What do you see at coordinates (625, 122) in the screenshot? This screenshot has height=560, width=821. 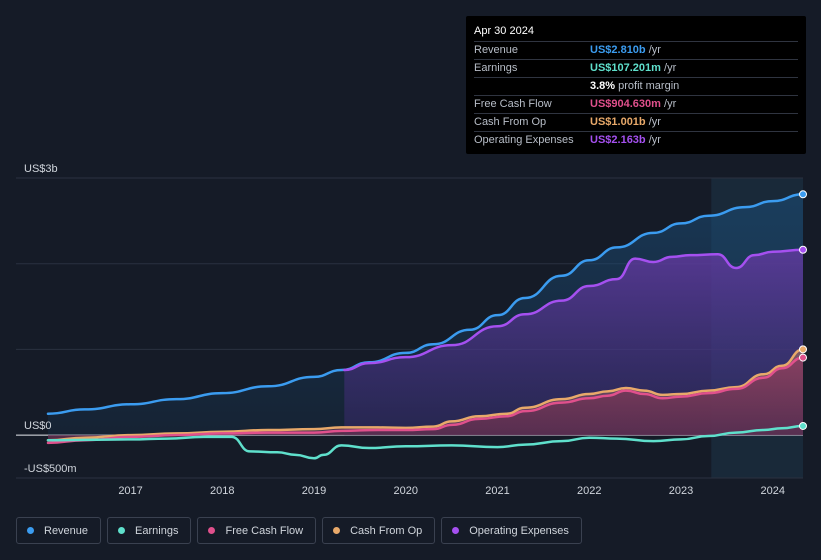 I see `tooltip-row-value: US$1.001b /yr` at bounding box center [625, 122].